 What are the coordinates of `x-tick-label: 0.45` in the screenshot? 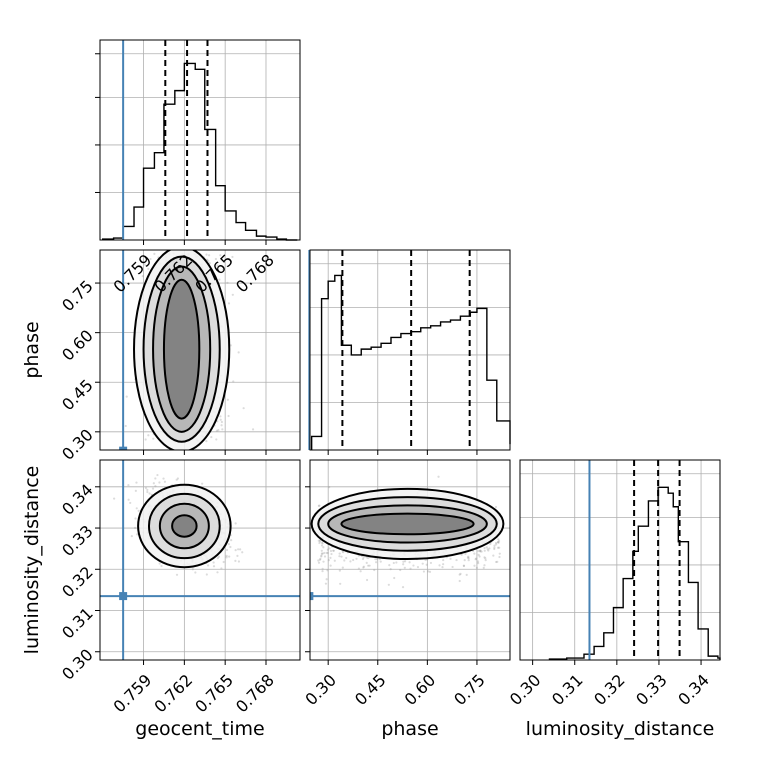 It's located at (370, 689).